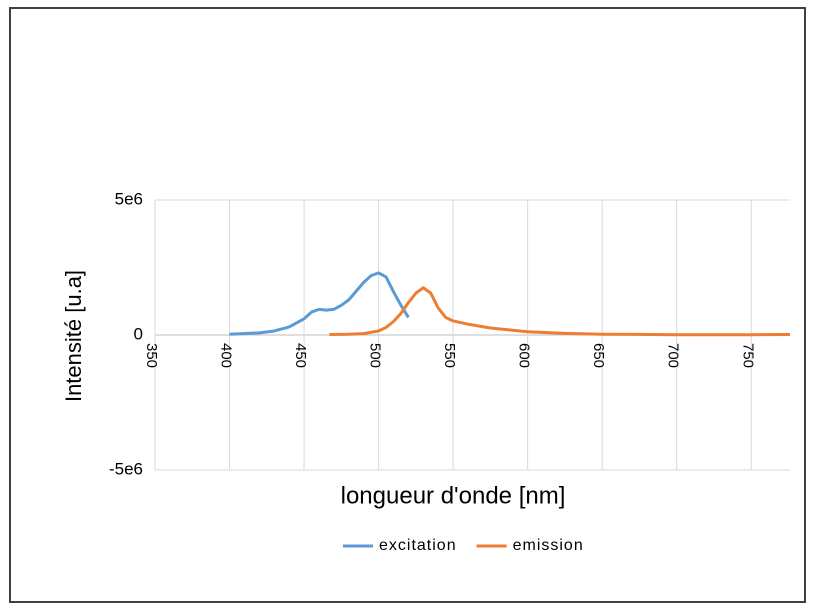  What do you see at coordinates (524, 355) in the screenshot?
I see `x-tick-label: 600` at bounding box center [524, 355].